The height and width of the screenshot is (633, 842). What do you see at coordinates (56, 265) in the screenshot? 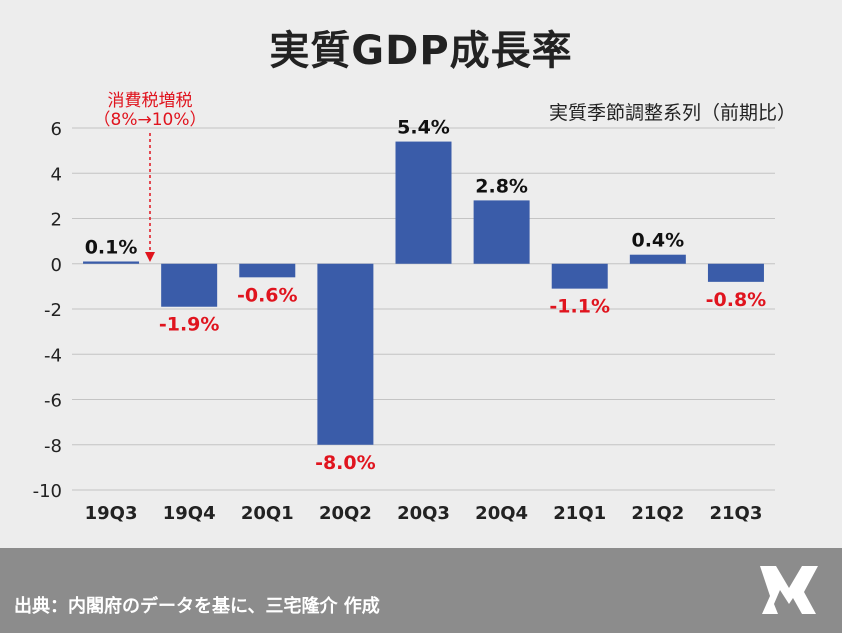
I see `y-tick-label: 0` at bounding box center [56, 265].